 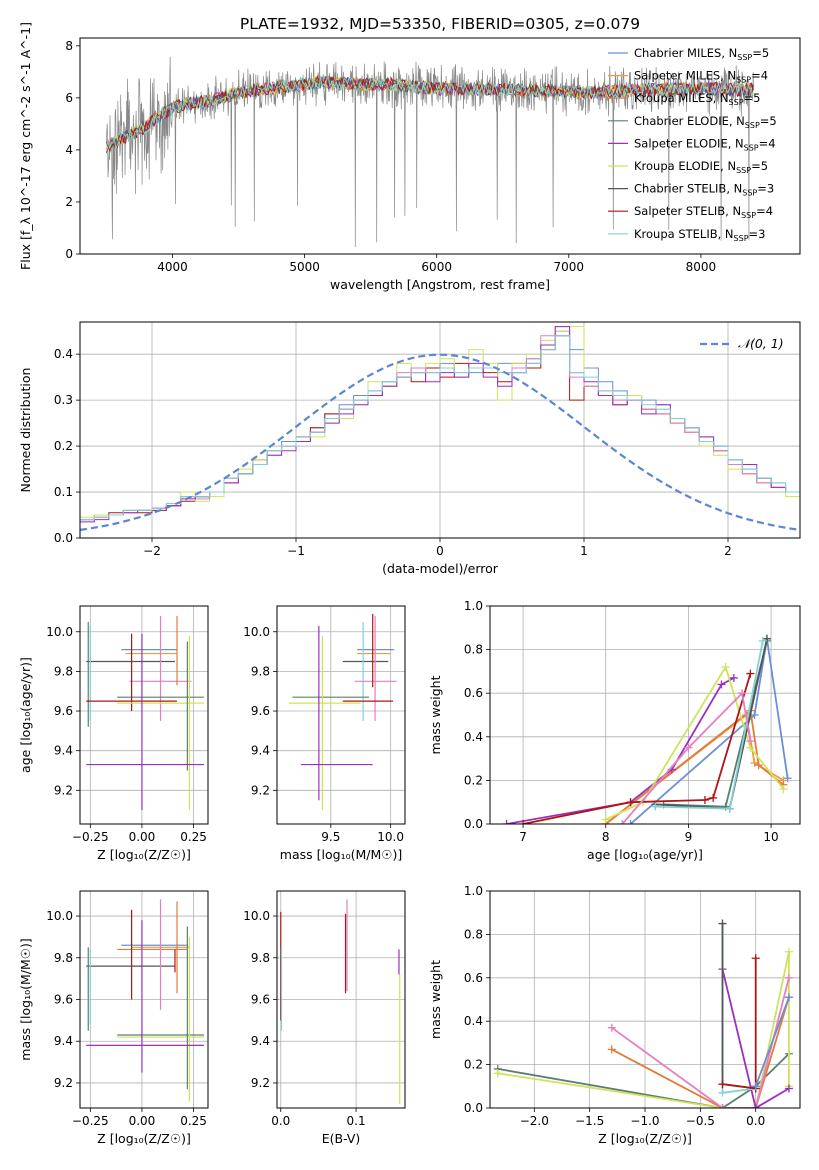 I want to click on x-tick-label: 1, so click(x=584, y=551).